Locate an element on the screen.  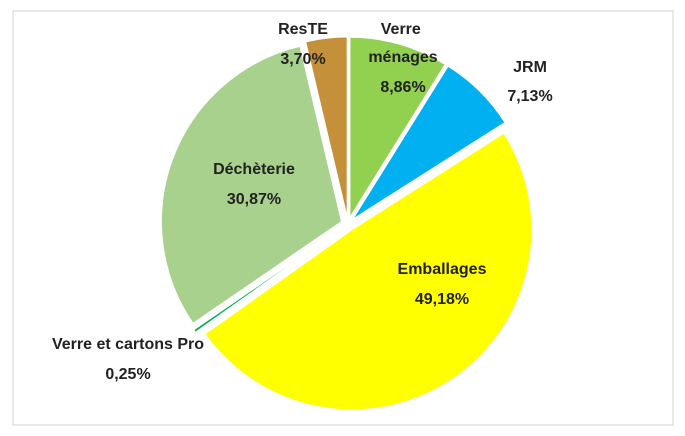
value-label: 0,25% is located at coordinates (127, 374).